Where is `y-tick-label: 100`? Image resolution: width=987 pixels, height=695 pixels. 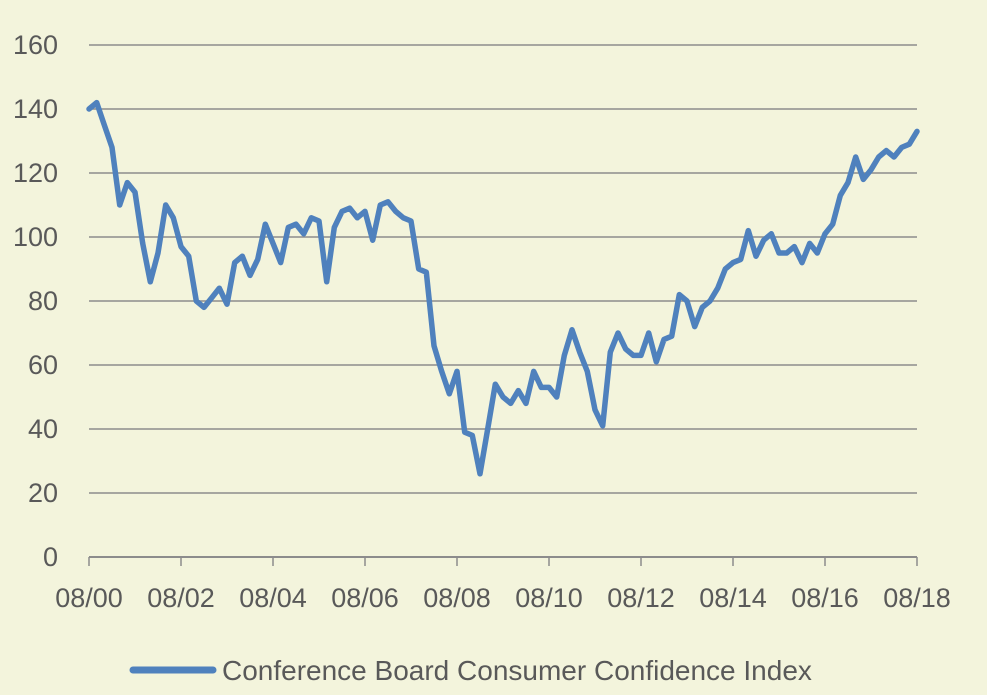 y-tick-label: 100 is located at coordinates (35, 237).